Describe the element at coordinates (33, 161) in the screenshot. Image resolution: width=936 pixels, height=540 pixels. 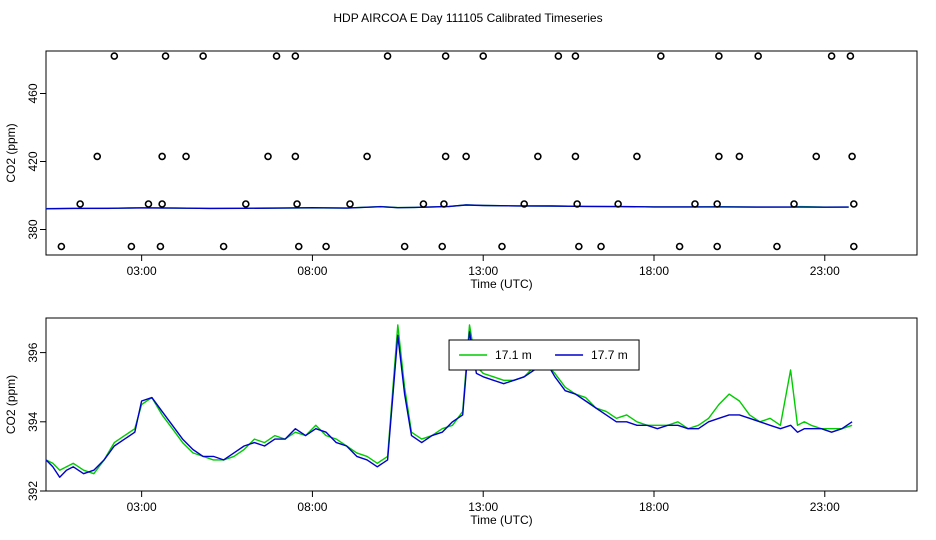
I see `y-tick-label: 420` at that location.